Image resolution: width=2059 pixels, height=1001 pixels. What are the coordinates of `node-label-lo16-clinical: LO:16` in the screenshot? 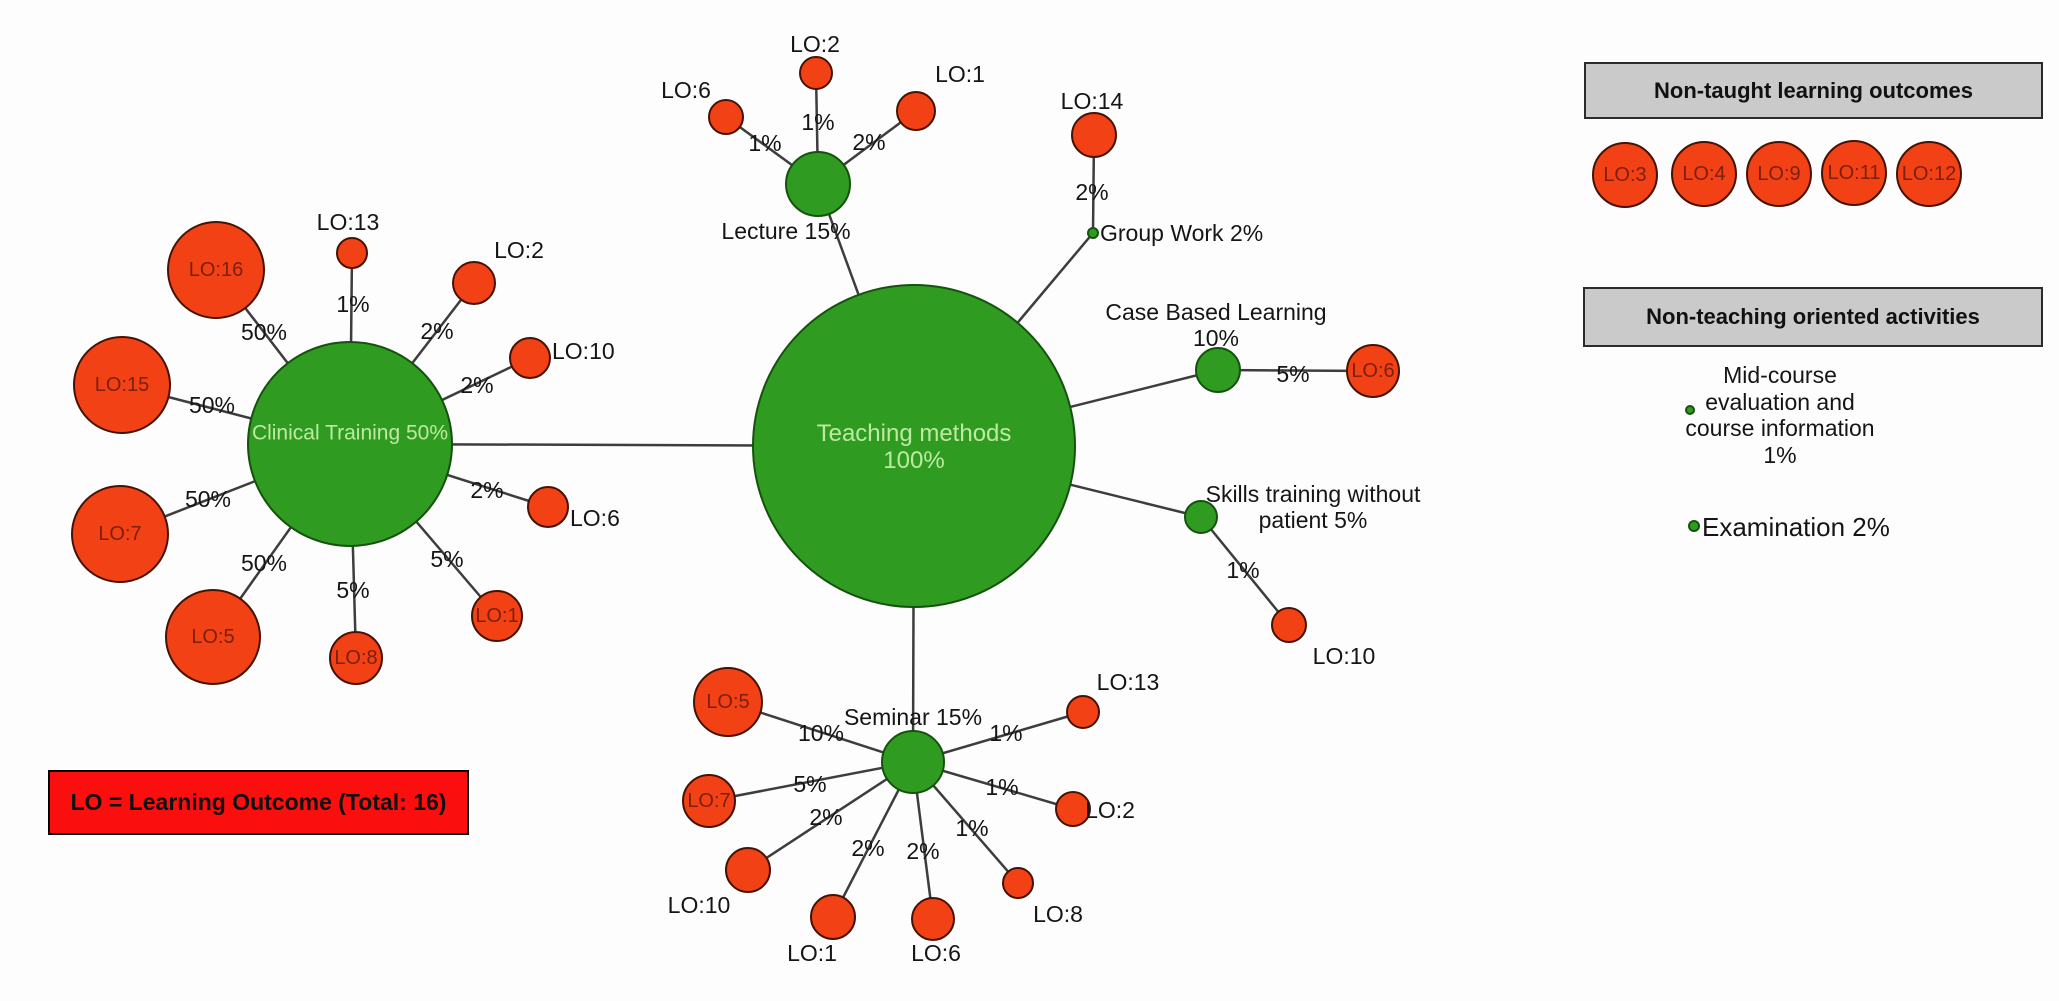 It's located at (216, 270).